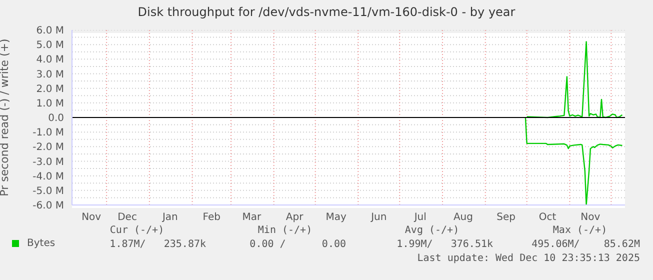  What do you see at coordinates (378, 218) in the screenshot?
I see `x-tick-label: Jun` at bounding box center [378, 218].